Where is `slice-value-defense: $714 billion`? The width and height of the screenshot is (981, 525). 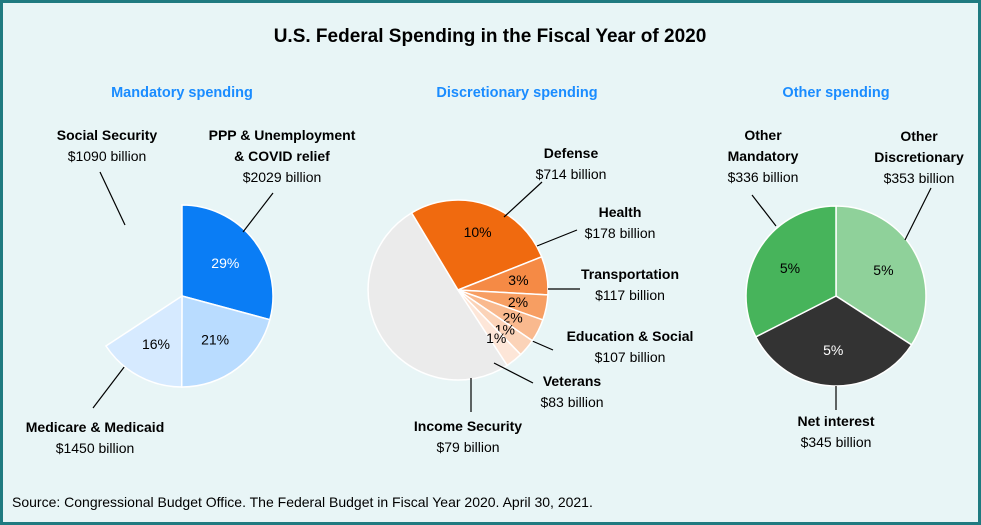
slice-value-defense: $714 billion is located at coordinates (571, 174).